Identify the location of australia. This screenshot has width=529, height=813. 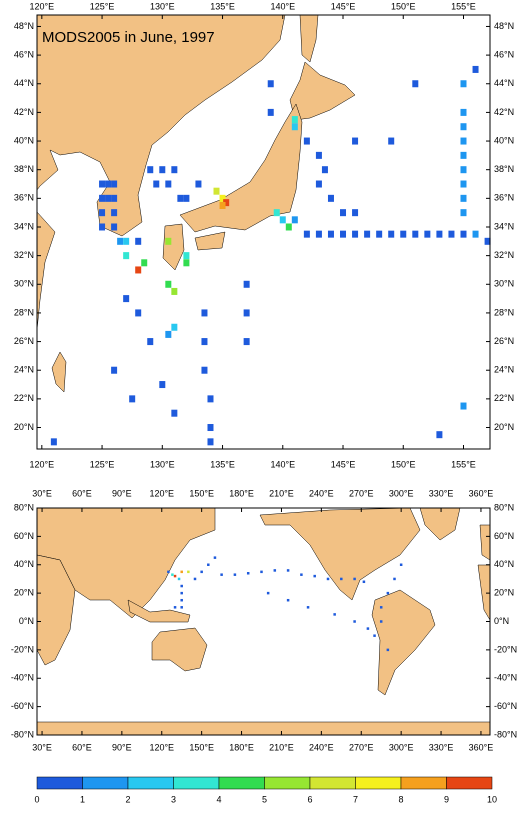
(179, 649).